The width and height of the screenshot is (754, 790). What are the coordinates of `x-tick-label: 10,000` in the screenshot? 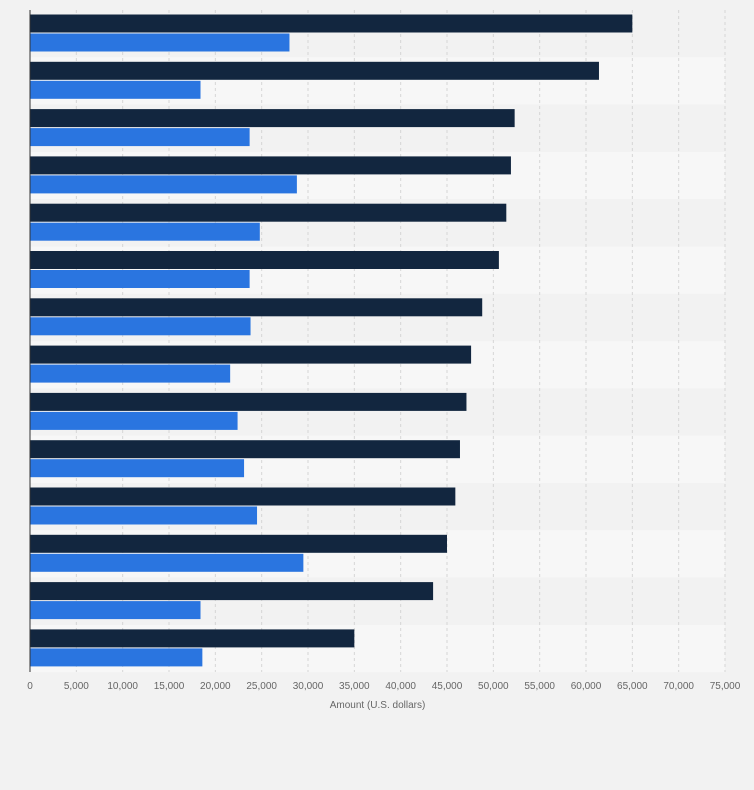 It's located at (122, 686).